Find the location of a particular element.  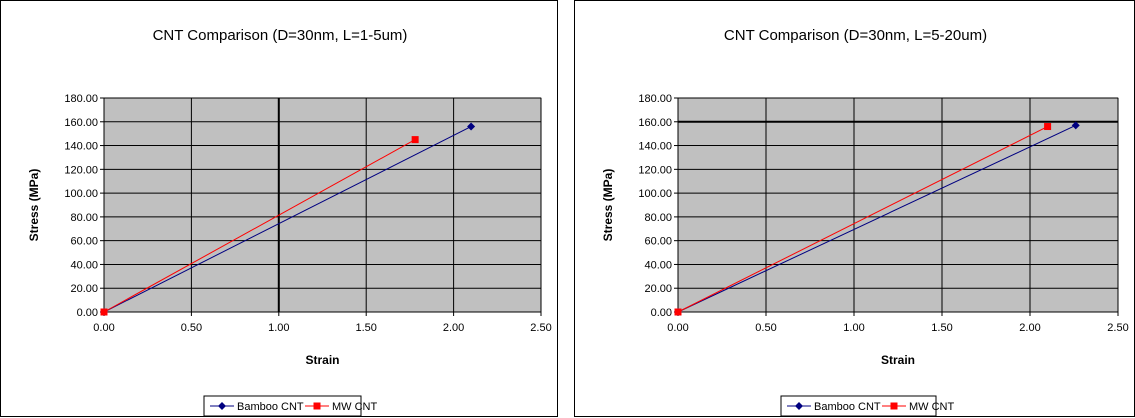

chart-title: CNT Comparison (D=30nm, L=1-5um) is located at coordinates (280, 35).